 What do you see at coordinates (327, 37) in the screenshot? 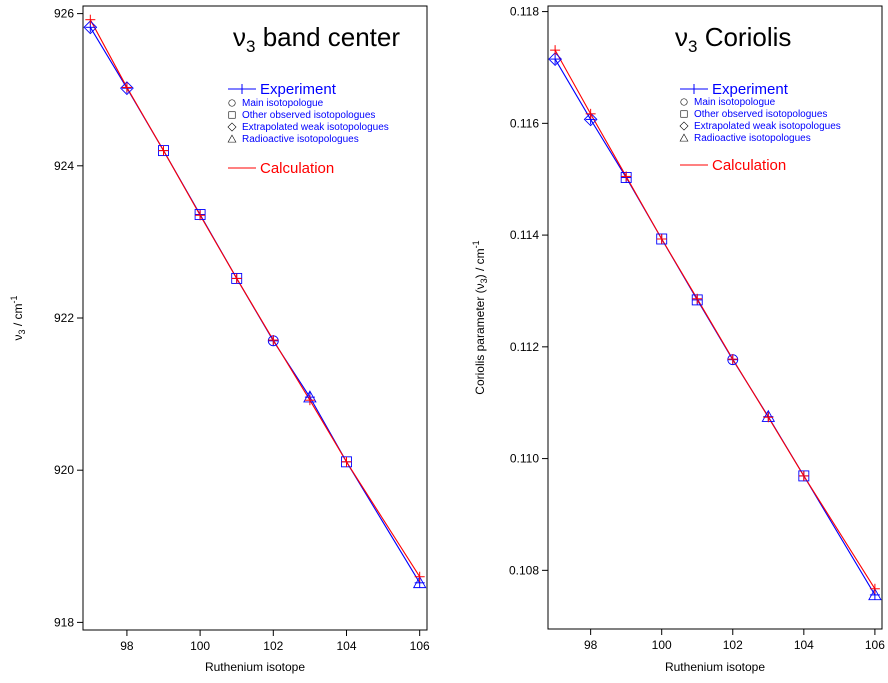
I see `chart-title-rest: band center` at bounding box center [327, 37].